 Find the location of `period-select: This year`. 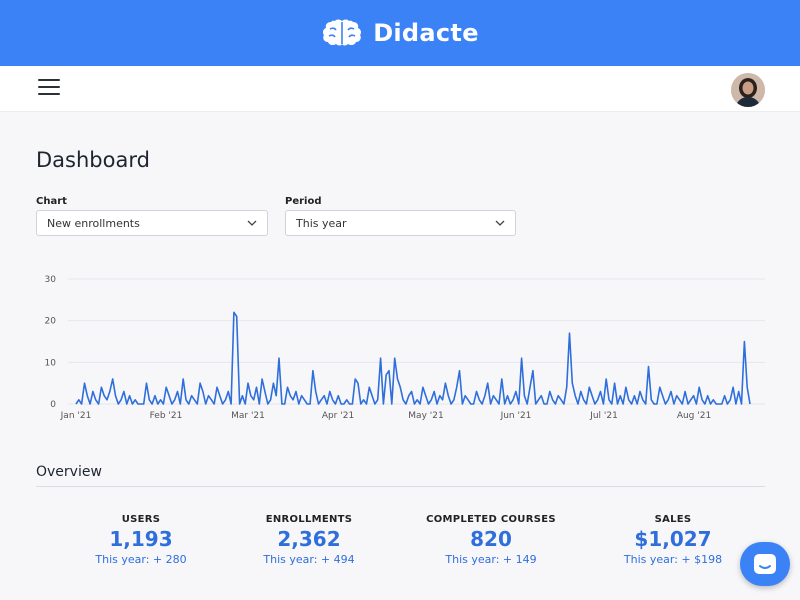

period-select: This year is located at coordinates (400, 223).